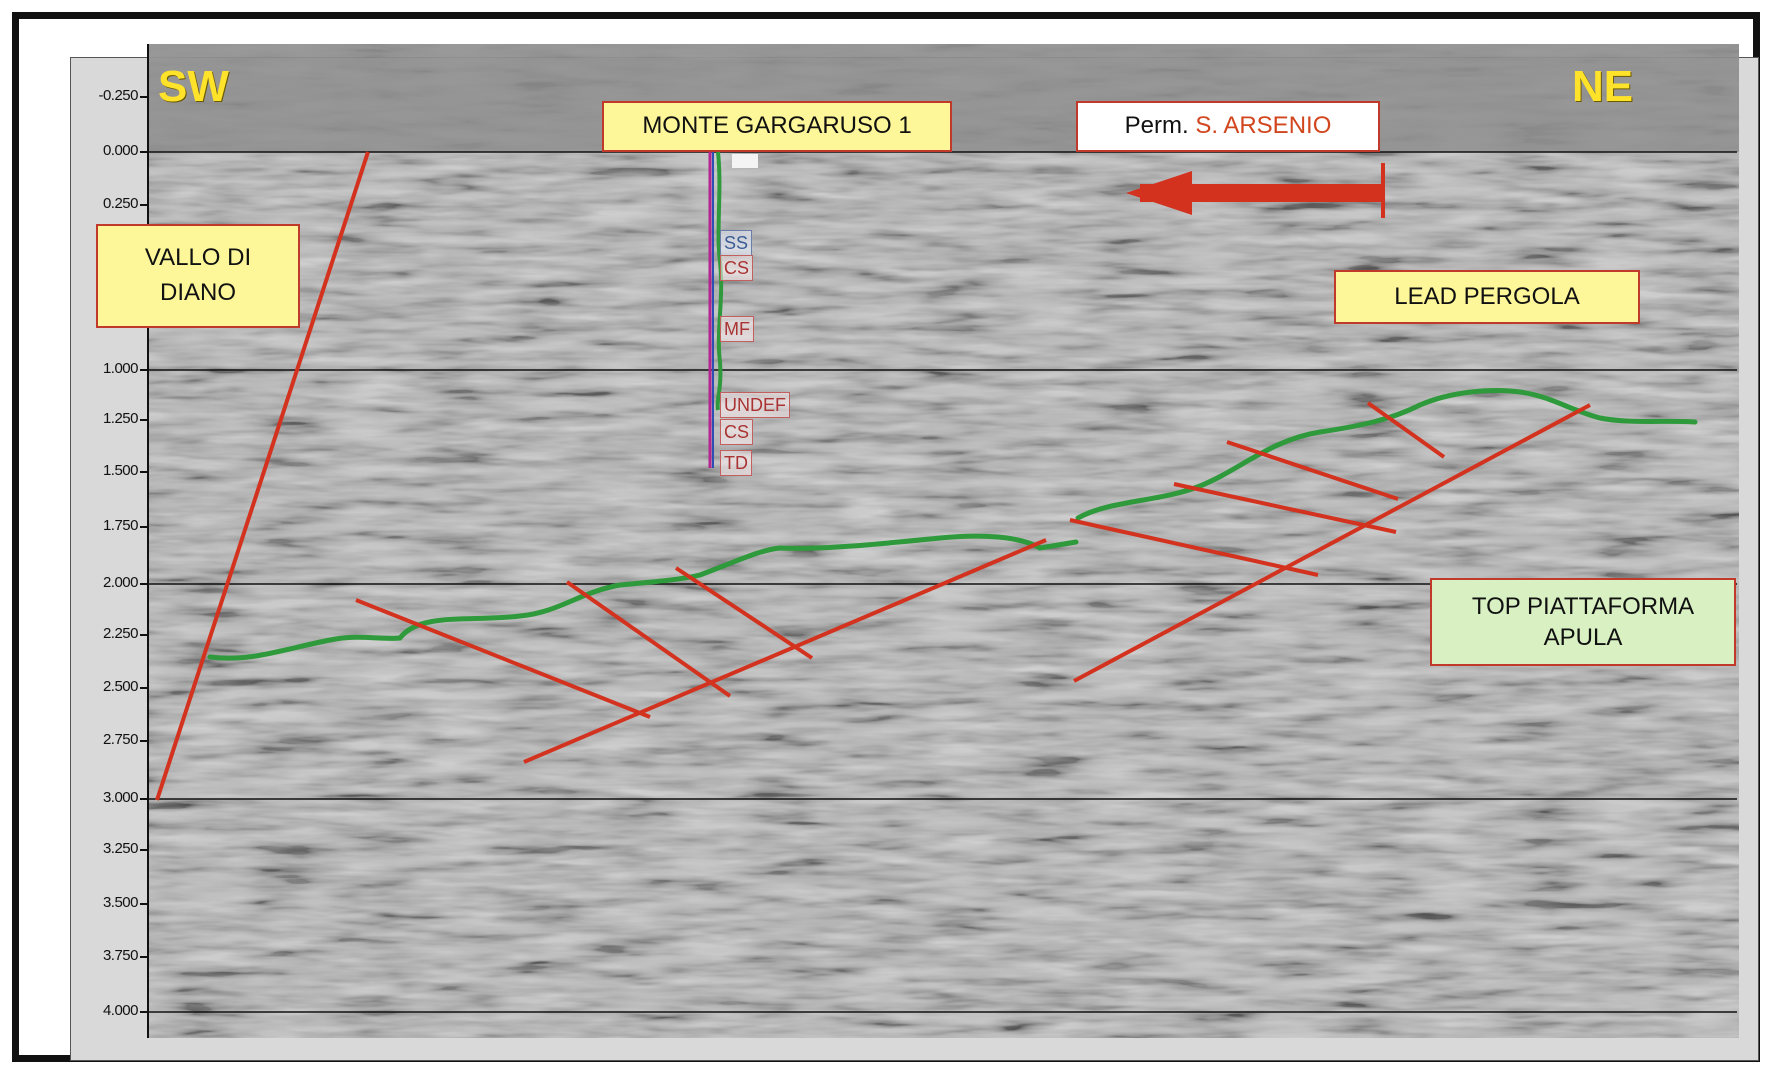 The image size is (1781, 1075). Describe the element at coordinates (1583, 622) in the screenshot. I see `top-piattaforma-label: TOP PIATTAFORMA APULA` at that location.